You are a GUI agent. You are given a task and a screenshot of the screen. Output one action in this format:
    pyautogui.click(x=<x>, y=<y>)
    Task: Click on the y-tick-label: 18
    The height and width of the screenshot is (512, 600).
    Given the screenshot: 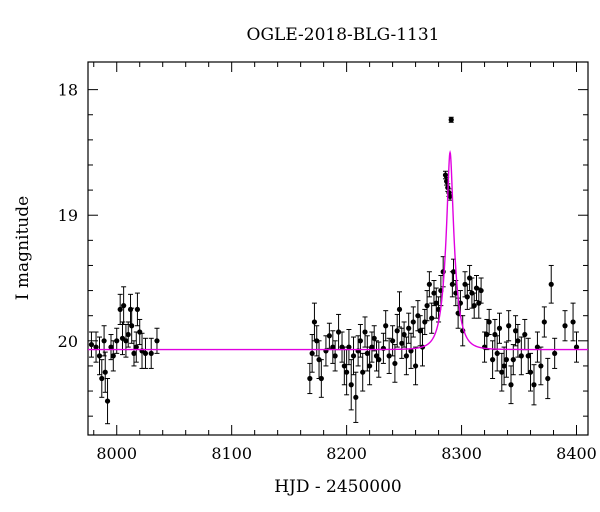 What is the action you would take?
    pyautogui.click(x=68, y=90)
    